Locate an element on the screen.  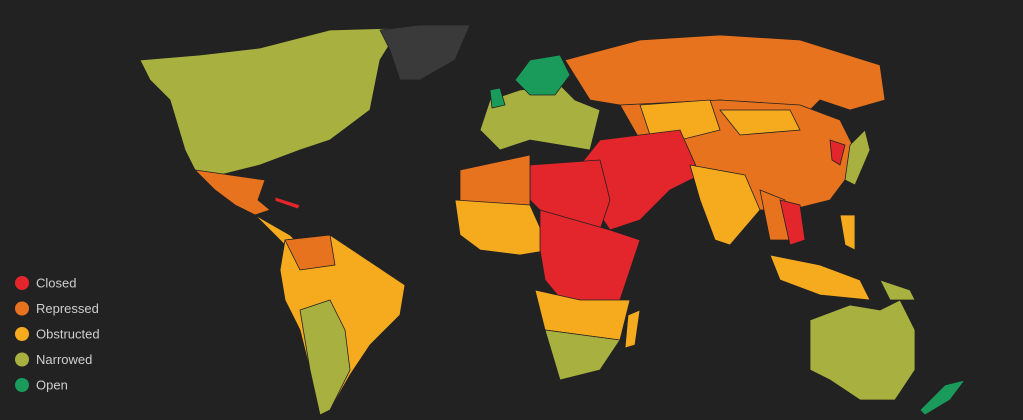
cuba is located at coordinates (287, 203).